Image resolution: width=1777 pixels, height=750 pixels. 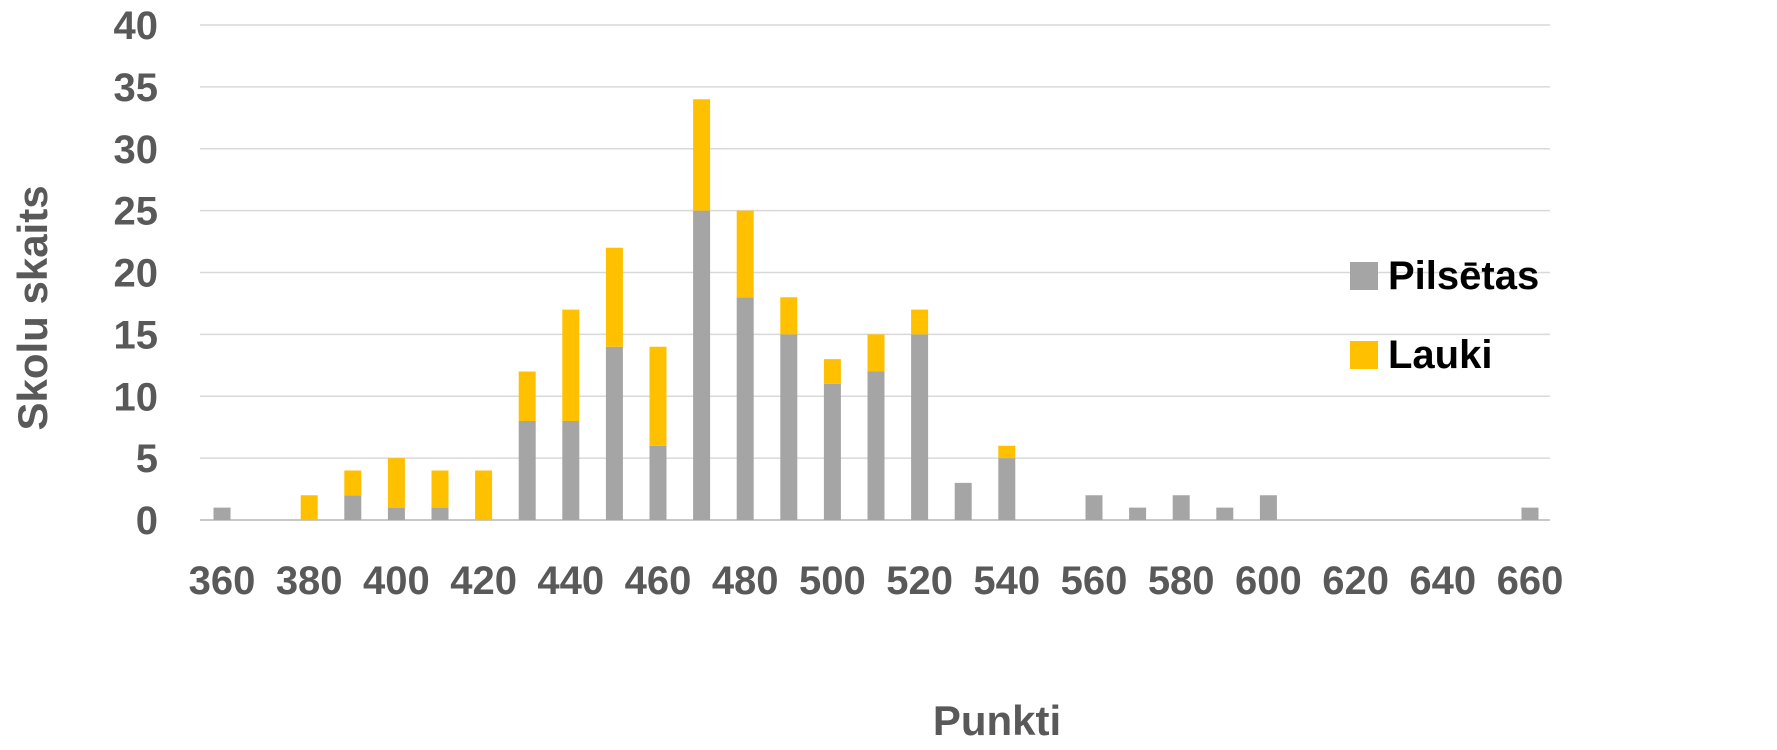 I want to click on legend-label: Lauki, so click(x=1440, y=355).